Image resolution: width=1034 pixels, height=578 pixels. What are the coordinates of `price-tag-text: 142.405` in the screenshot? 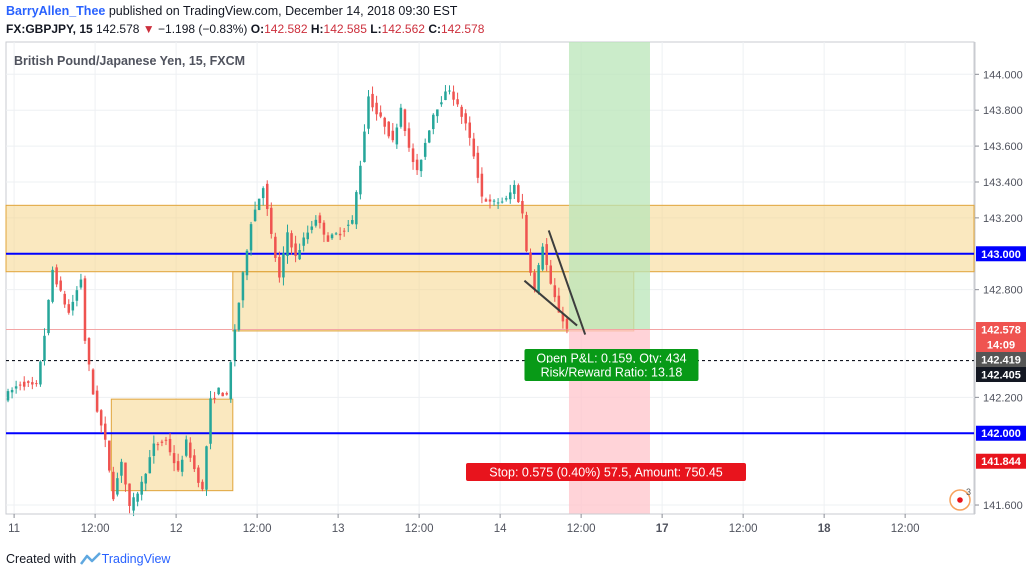 It's located at (1001, 376).